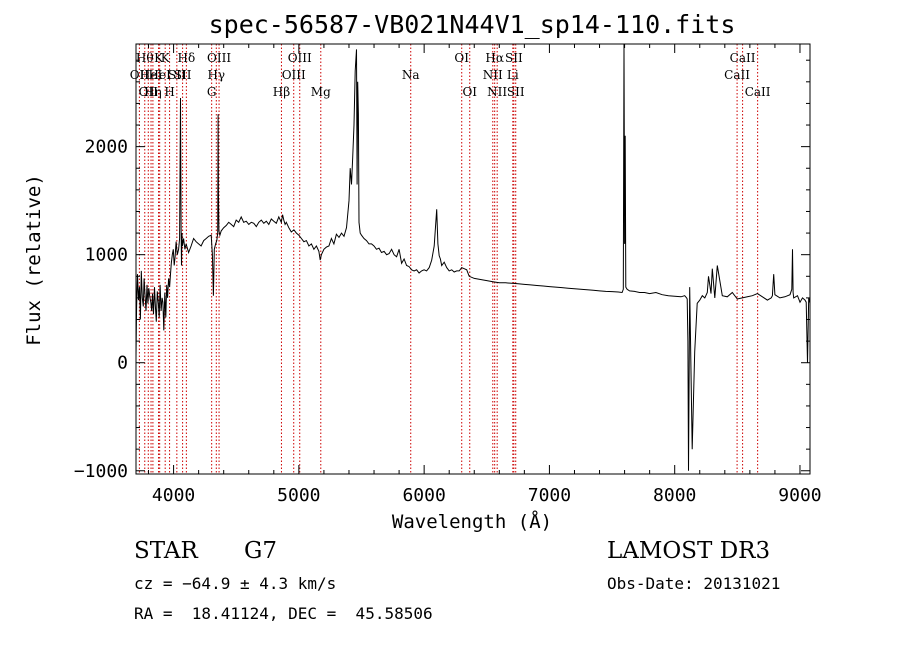 Image resolution: width=900 pixels, height=649 pixels. What do you see at coordinates (674, 495) in the screenshot?
I see `x-tick-label: 8000` at bounding box center [674, 495].